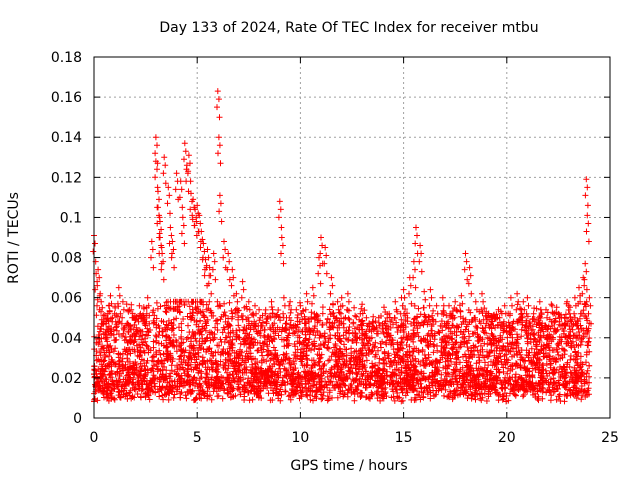 Image resolution: width=640 pixels, height=480 pixels. What do you see at coordinates (404, 438) in the screenshot?
I see `x-tick-label: 15` at bounding box center [404, 438].